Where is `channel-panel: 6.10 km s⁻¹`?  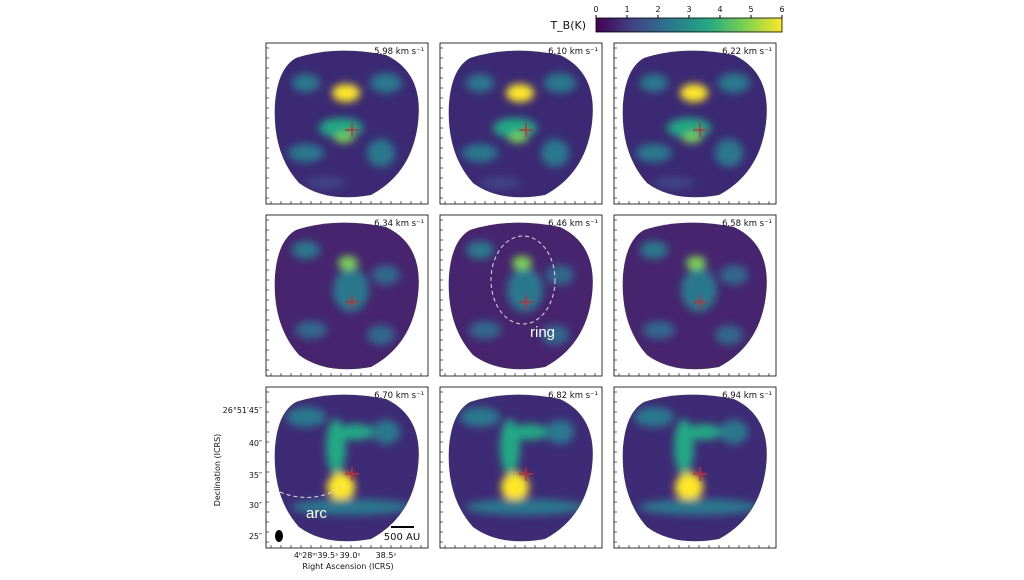
channel-panel: 6.10 km s⁻¹ is located at coordinates (521, 123).